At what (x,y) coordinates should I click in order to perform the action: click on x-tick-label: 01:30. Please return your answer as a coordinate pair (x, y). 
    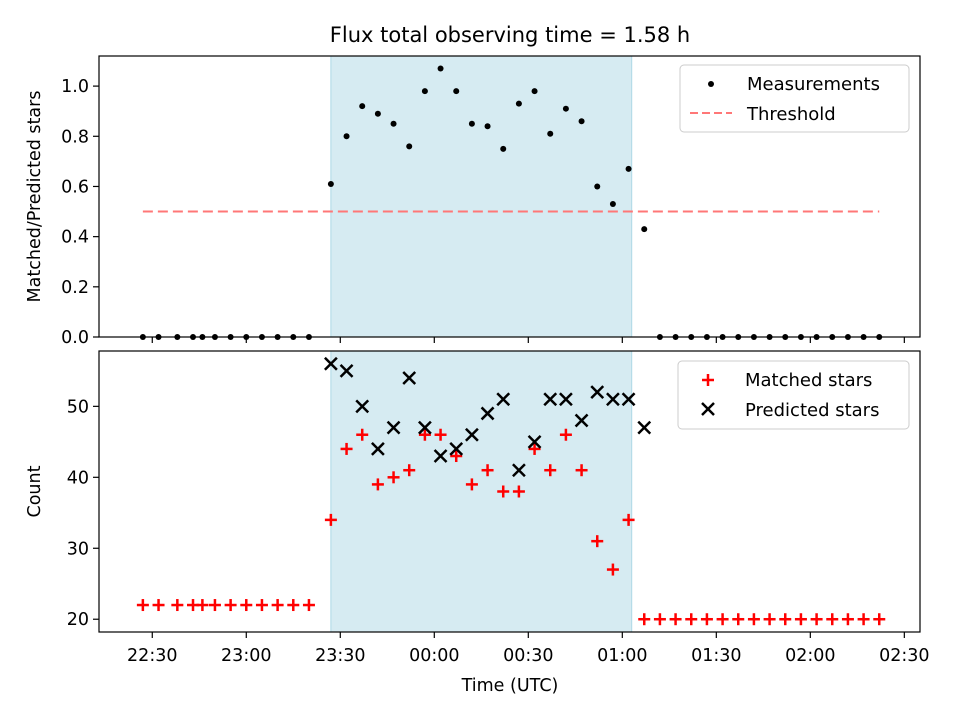
    Looking at the image, I should click on (716, 656).